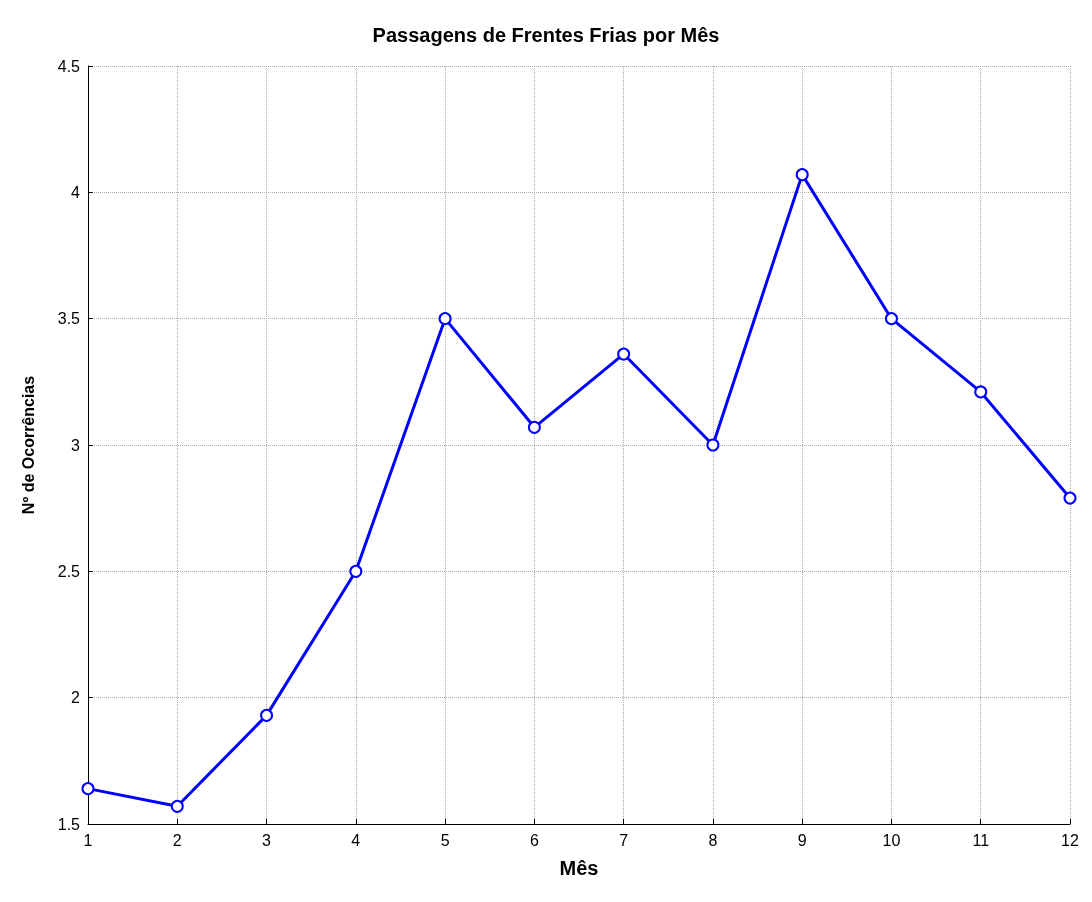 The height and width of the screenshot is (902, 1092). I want to click on x-tick-label: 7, so click(624, 840).